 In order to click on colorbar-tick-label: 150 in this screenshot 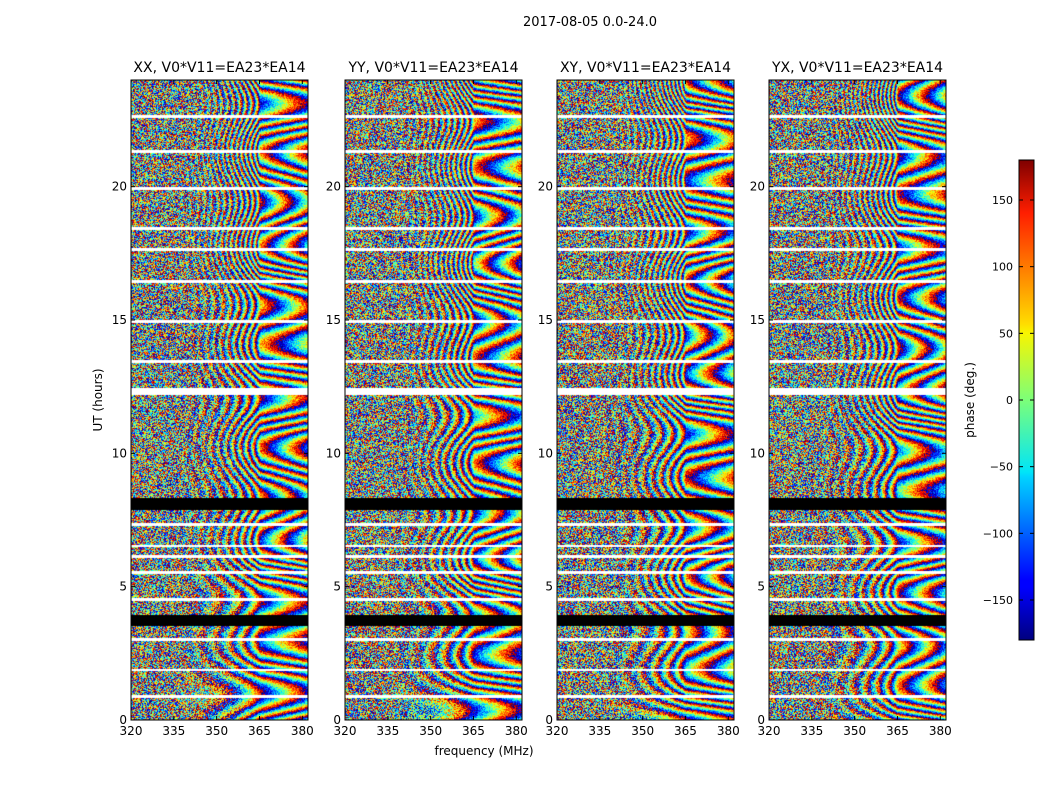, I will do `click(1002, 200)`.